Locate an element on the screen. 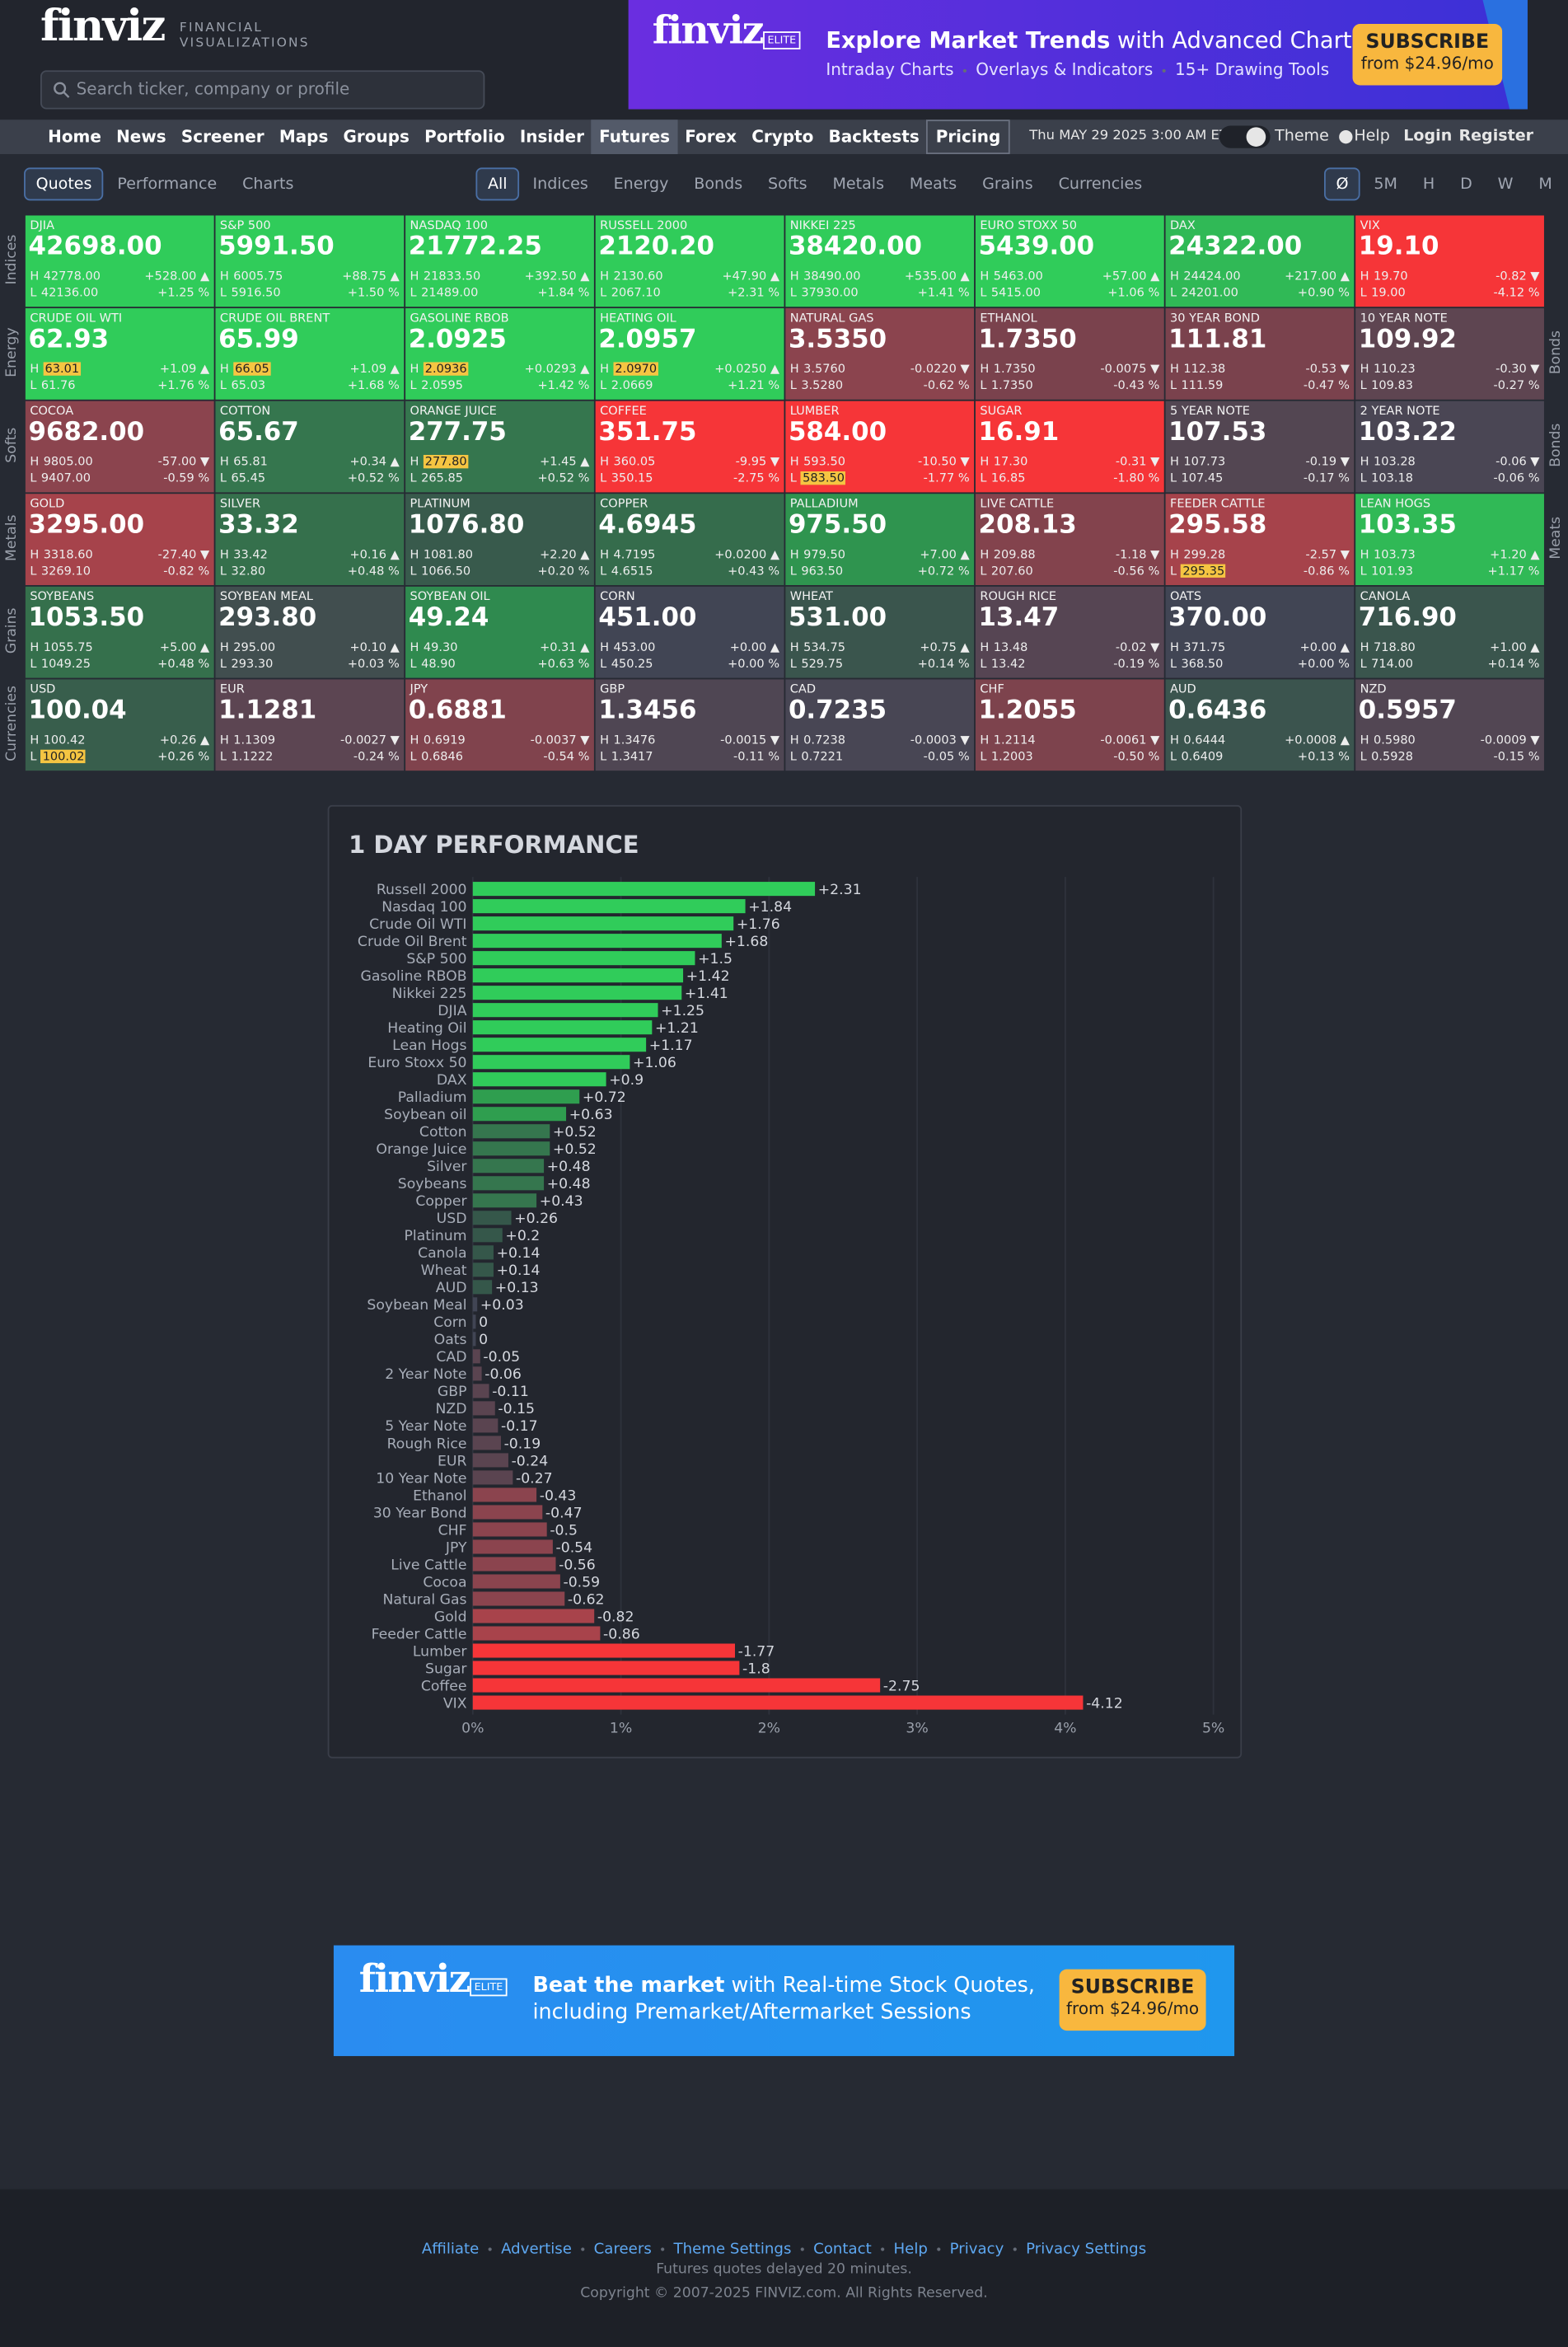  nav-link: Insider is located at coordinates (551, 137).